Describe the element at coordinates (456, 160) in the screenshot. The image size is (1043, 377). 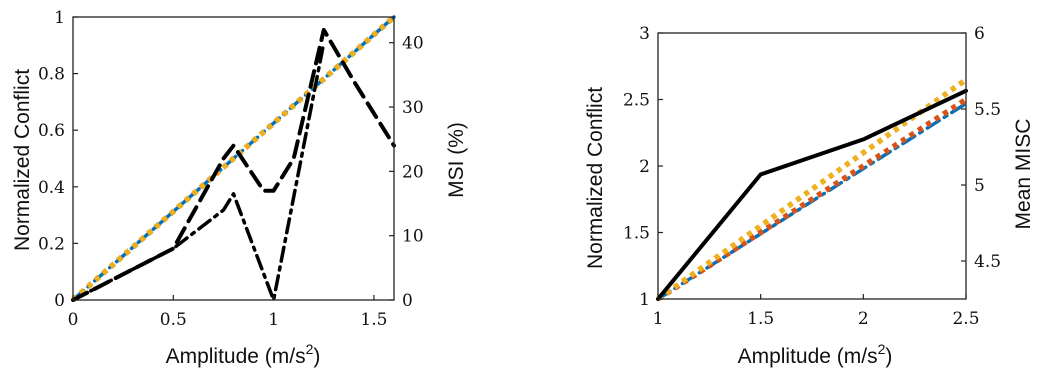
I see `chart-left-ylabel-right: MSI (%)` at that location.